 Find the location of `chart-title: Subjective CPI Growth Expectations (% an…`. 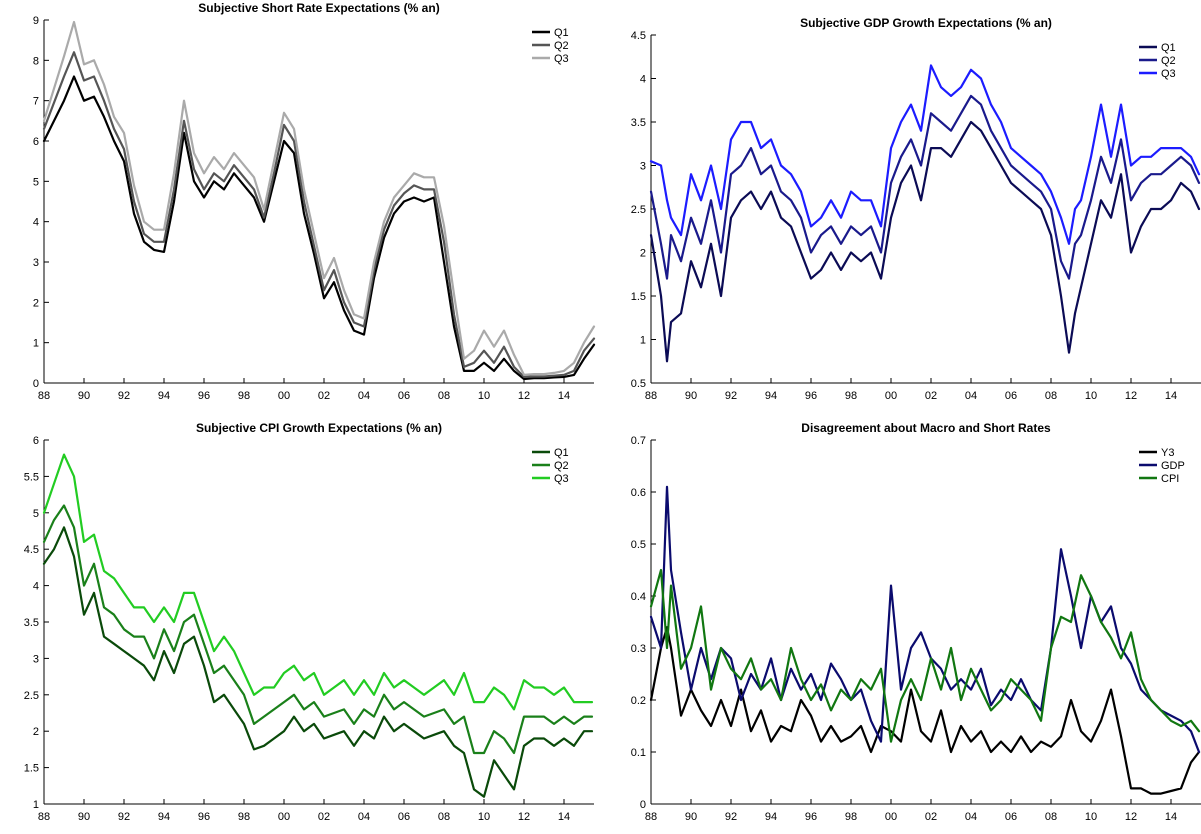

chart-title: Subjective CPI Growth Expectations (% an… is located at coordinates (319, 428).